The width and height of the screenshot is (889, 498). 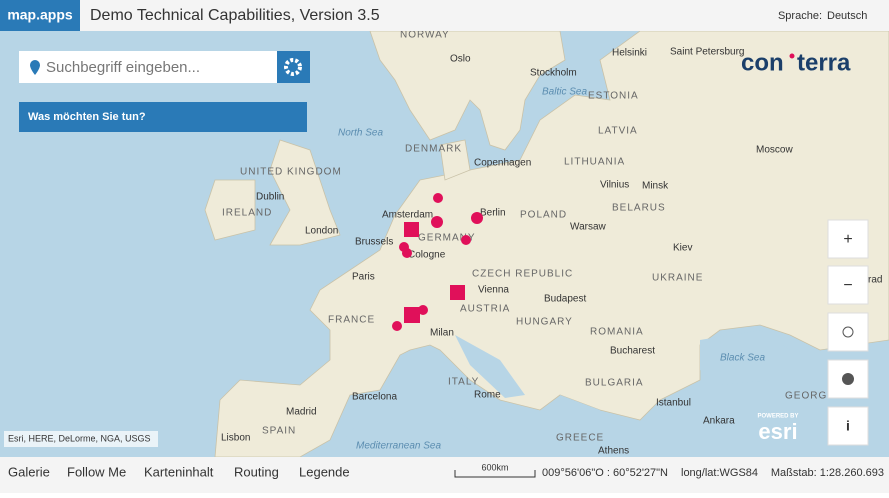 I want to click on city-label: Copenhagen, so click(x=502, y=163).